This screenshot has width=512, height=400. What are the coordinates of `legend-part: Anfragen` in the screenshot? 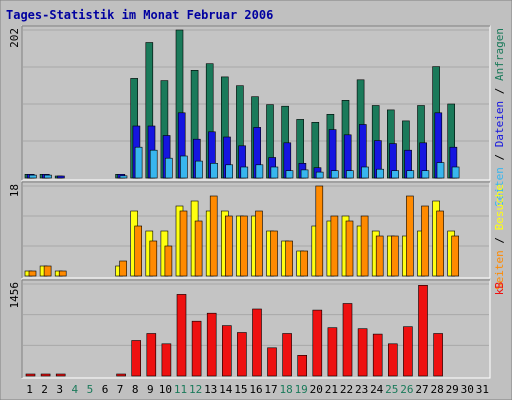 It's located at (499, 54).